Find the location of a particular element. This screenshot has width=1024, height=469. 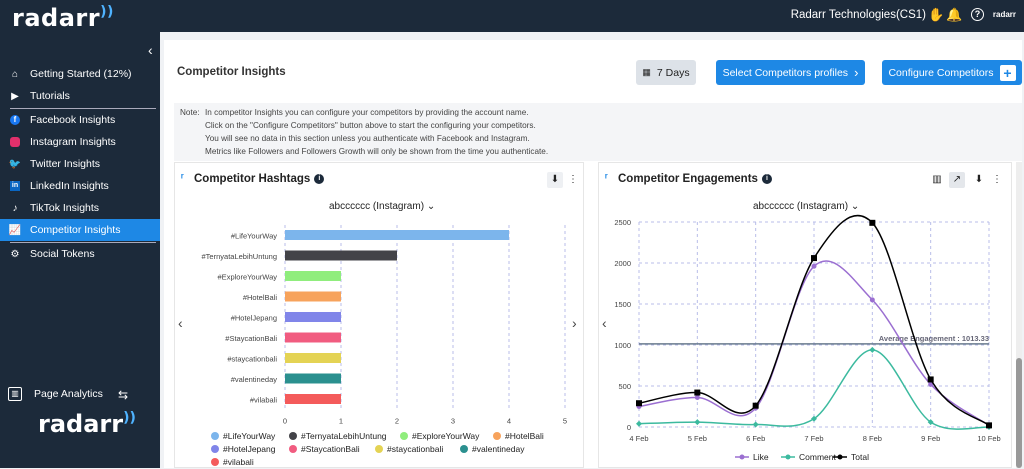

help-icon: ? is located at coordinates (977, 14).